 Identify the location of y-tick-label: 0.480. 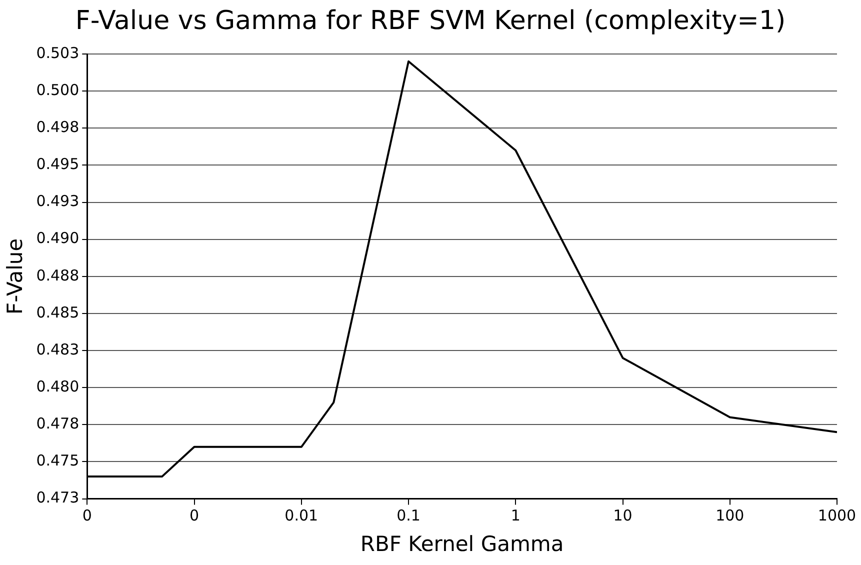
(58, 386).